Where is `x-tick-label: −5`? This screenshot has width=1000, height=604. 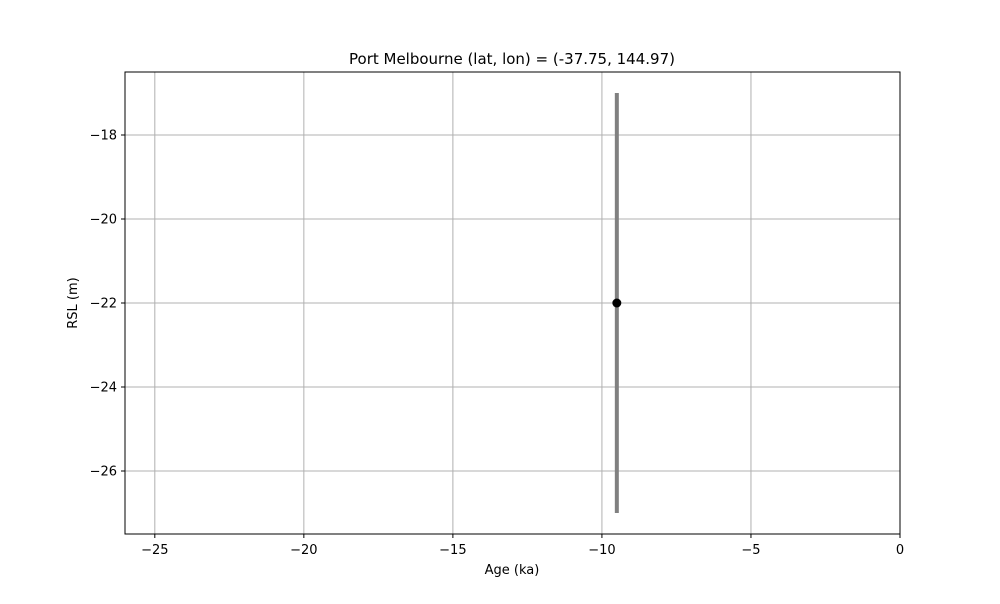
x-tick-label: −5 is located at coordinates (750, 550).